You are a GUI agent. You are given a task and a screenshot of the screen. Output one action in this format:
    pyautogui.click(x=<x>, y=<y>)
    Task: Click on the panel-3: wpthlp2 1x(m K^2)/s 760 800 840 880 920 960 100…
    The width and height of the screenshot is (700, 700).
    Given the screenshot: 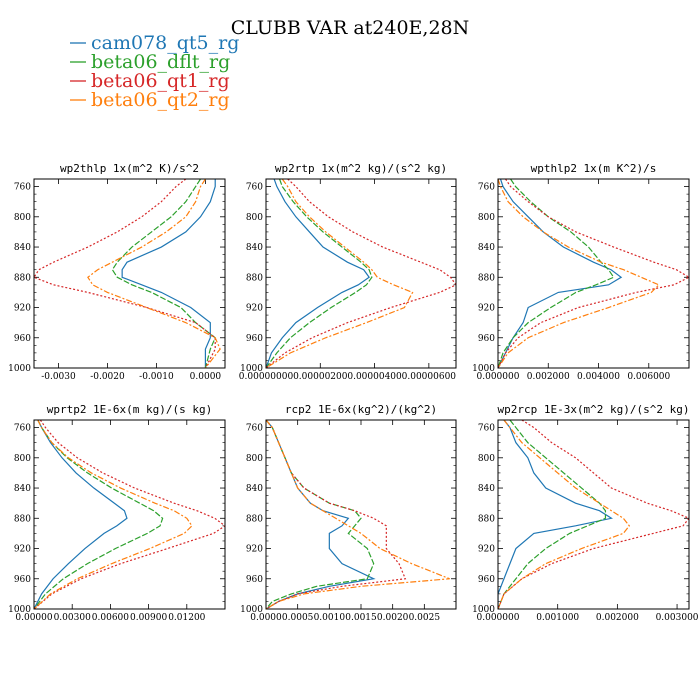 What is the action you would take?
    pyautogui.click(x=581, y=272)
    